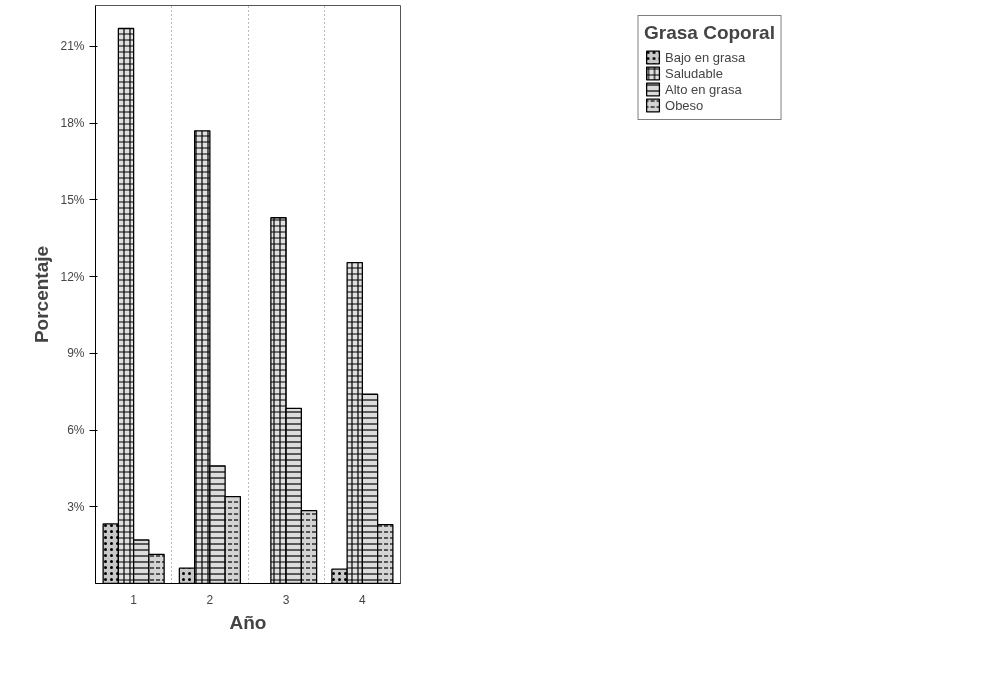  I want to click on legend-label: Saludable, so click(694, 73).